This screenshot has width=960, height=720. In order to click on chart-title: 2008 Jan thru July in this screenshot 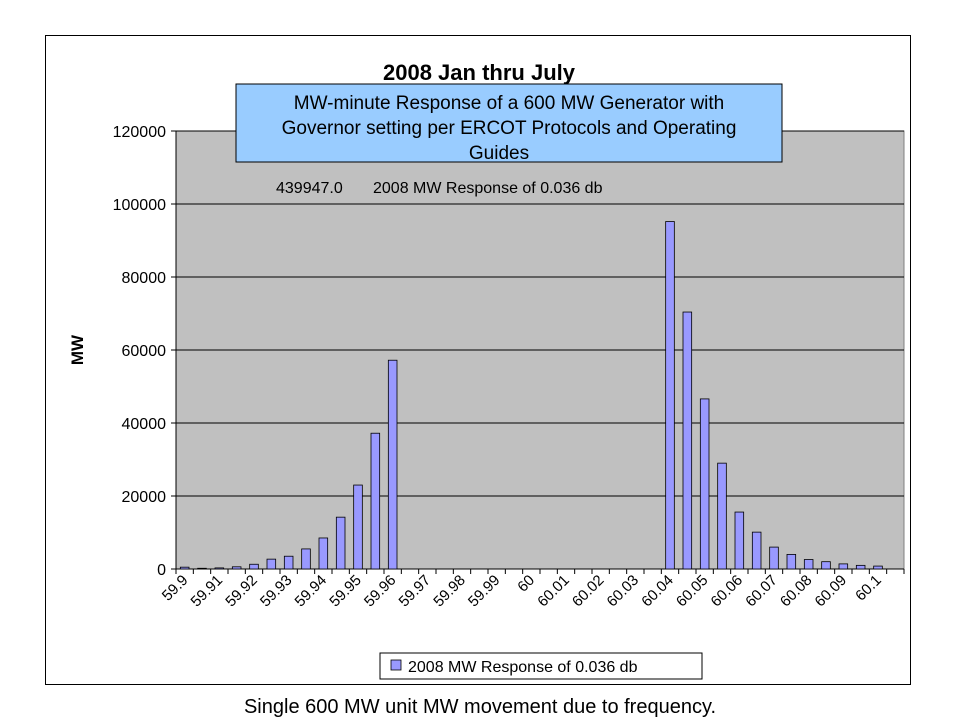, I will do `click(479, 72)`.